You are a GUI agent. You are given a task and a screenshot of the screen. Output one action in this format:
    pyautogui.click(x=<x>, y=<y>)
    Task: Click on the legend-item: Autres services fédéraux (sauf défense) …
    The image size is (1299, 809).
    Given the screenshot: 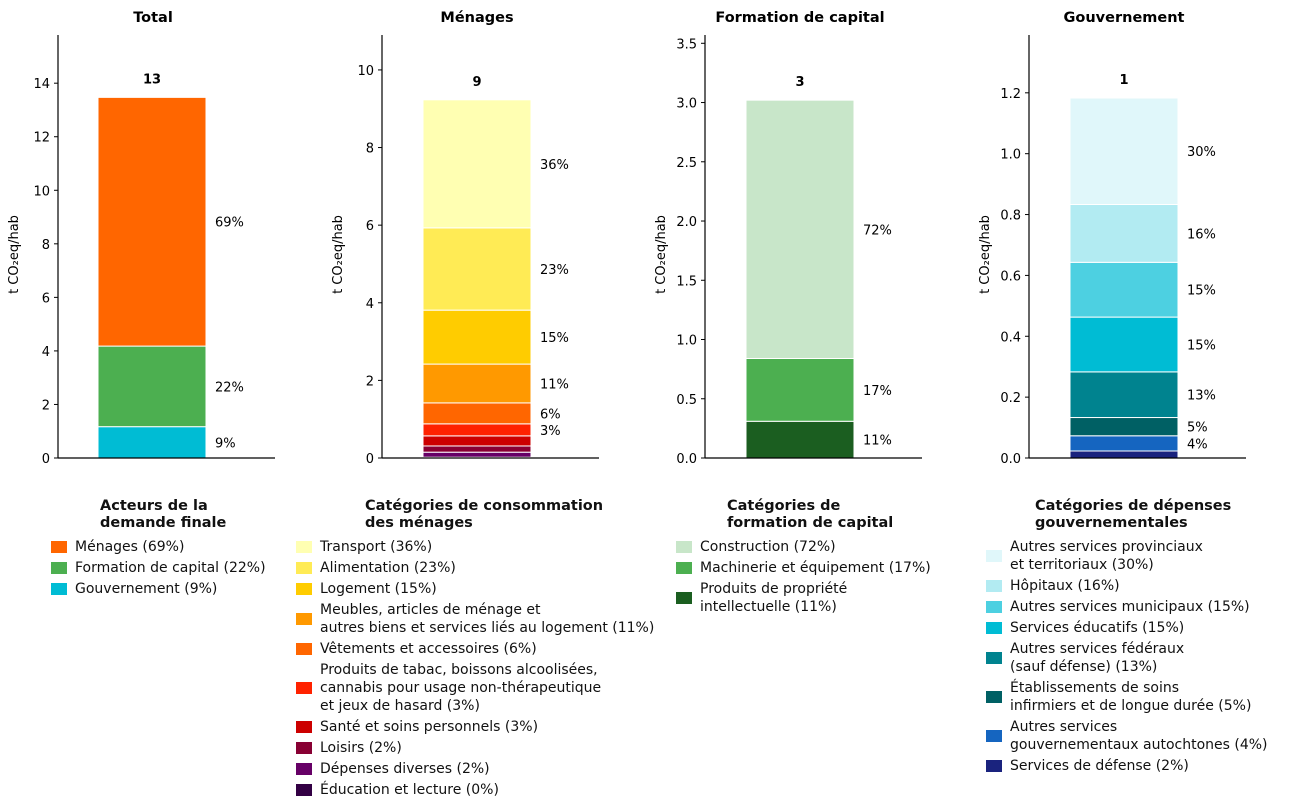 What is the action you would take?
    pyautogui.click(x=1127, y=658)
    